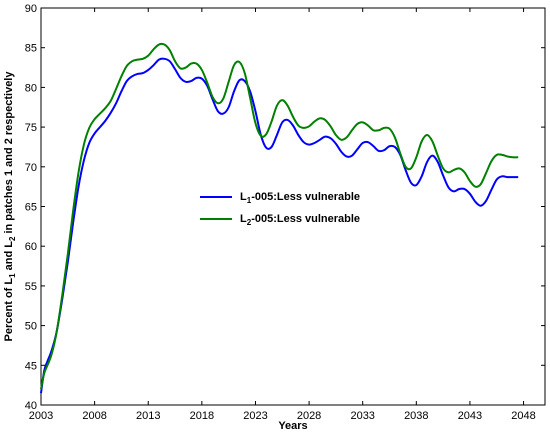 The height and width of the screenshot is (436, 550). What do you see at coordinates (292, 426) in the screenshot?
I see `x-axis-label: Years` at bounding box center [292, 426].